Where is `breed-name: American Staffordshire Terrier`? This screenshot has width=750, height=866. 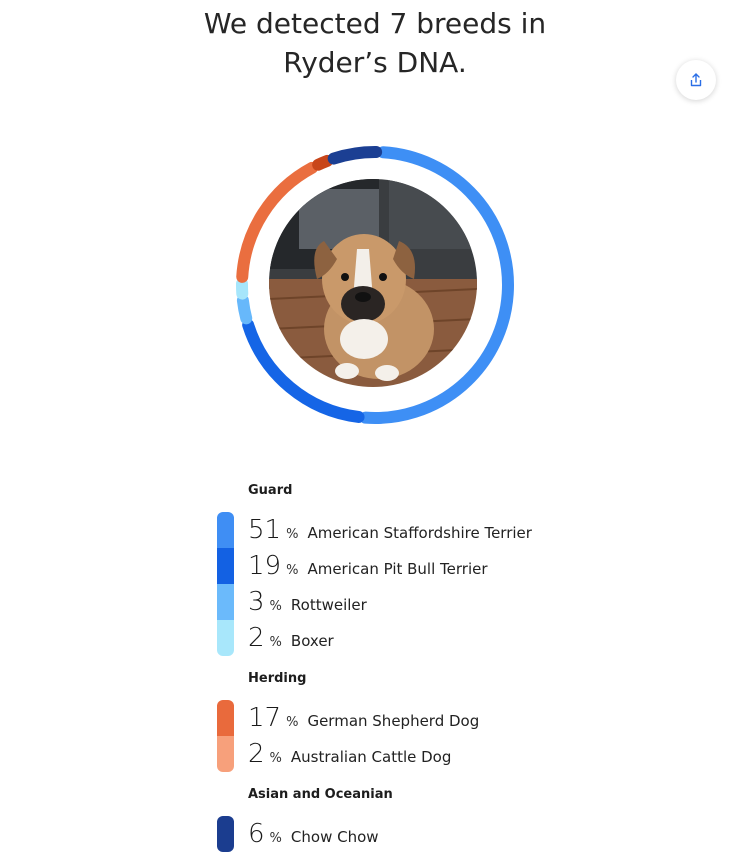 breed-name: American Staffordshire Terrier is located at coordinates (419, 533).